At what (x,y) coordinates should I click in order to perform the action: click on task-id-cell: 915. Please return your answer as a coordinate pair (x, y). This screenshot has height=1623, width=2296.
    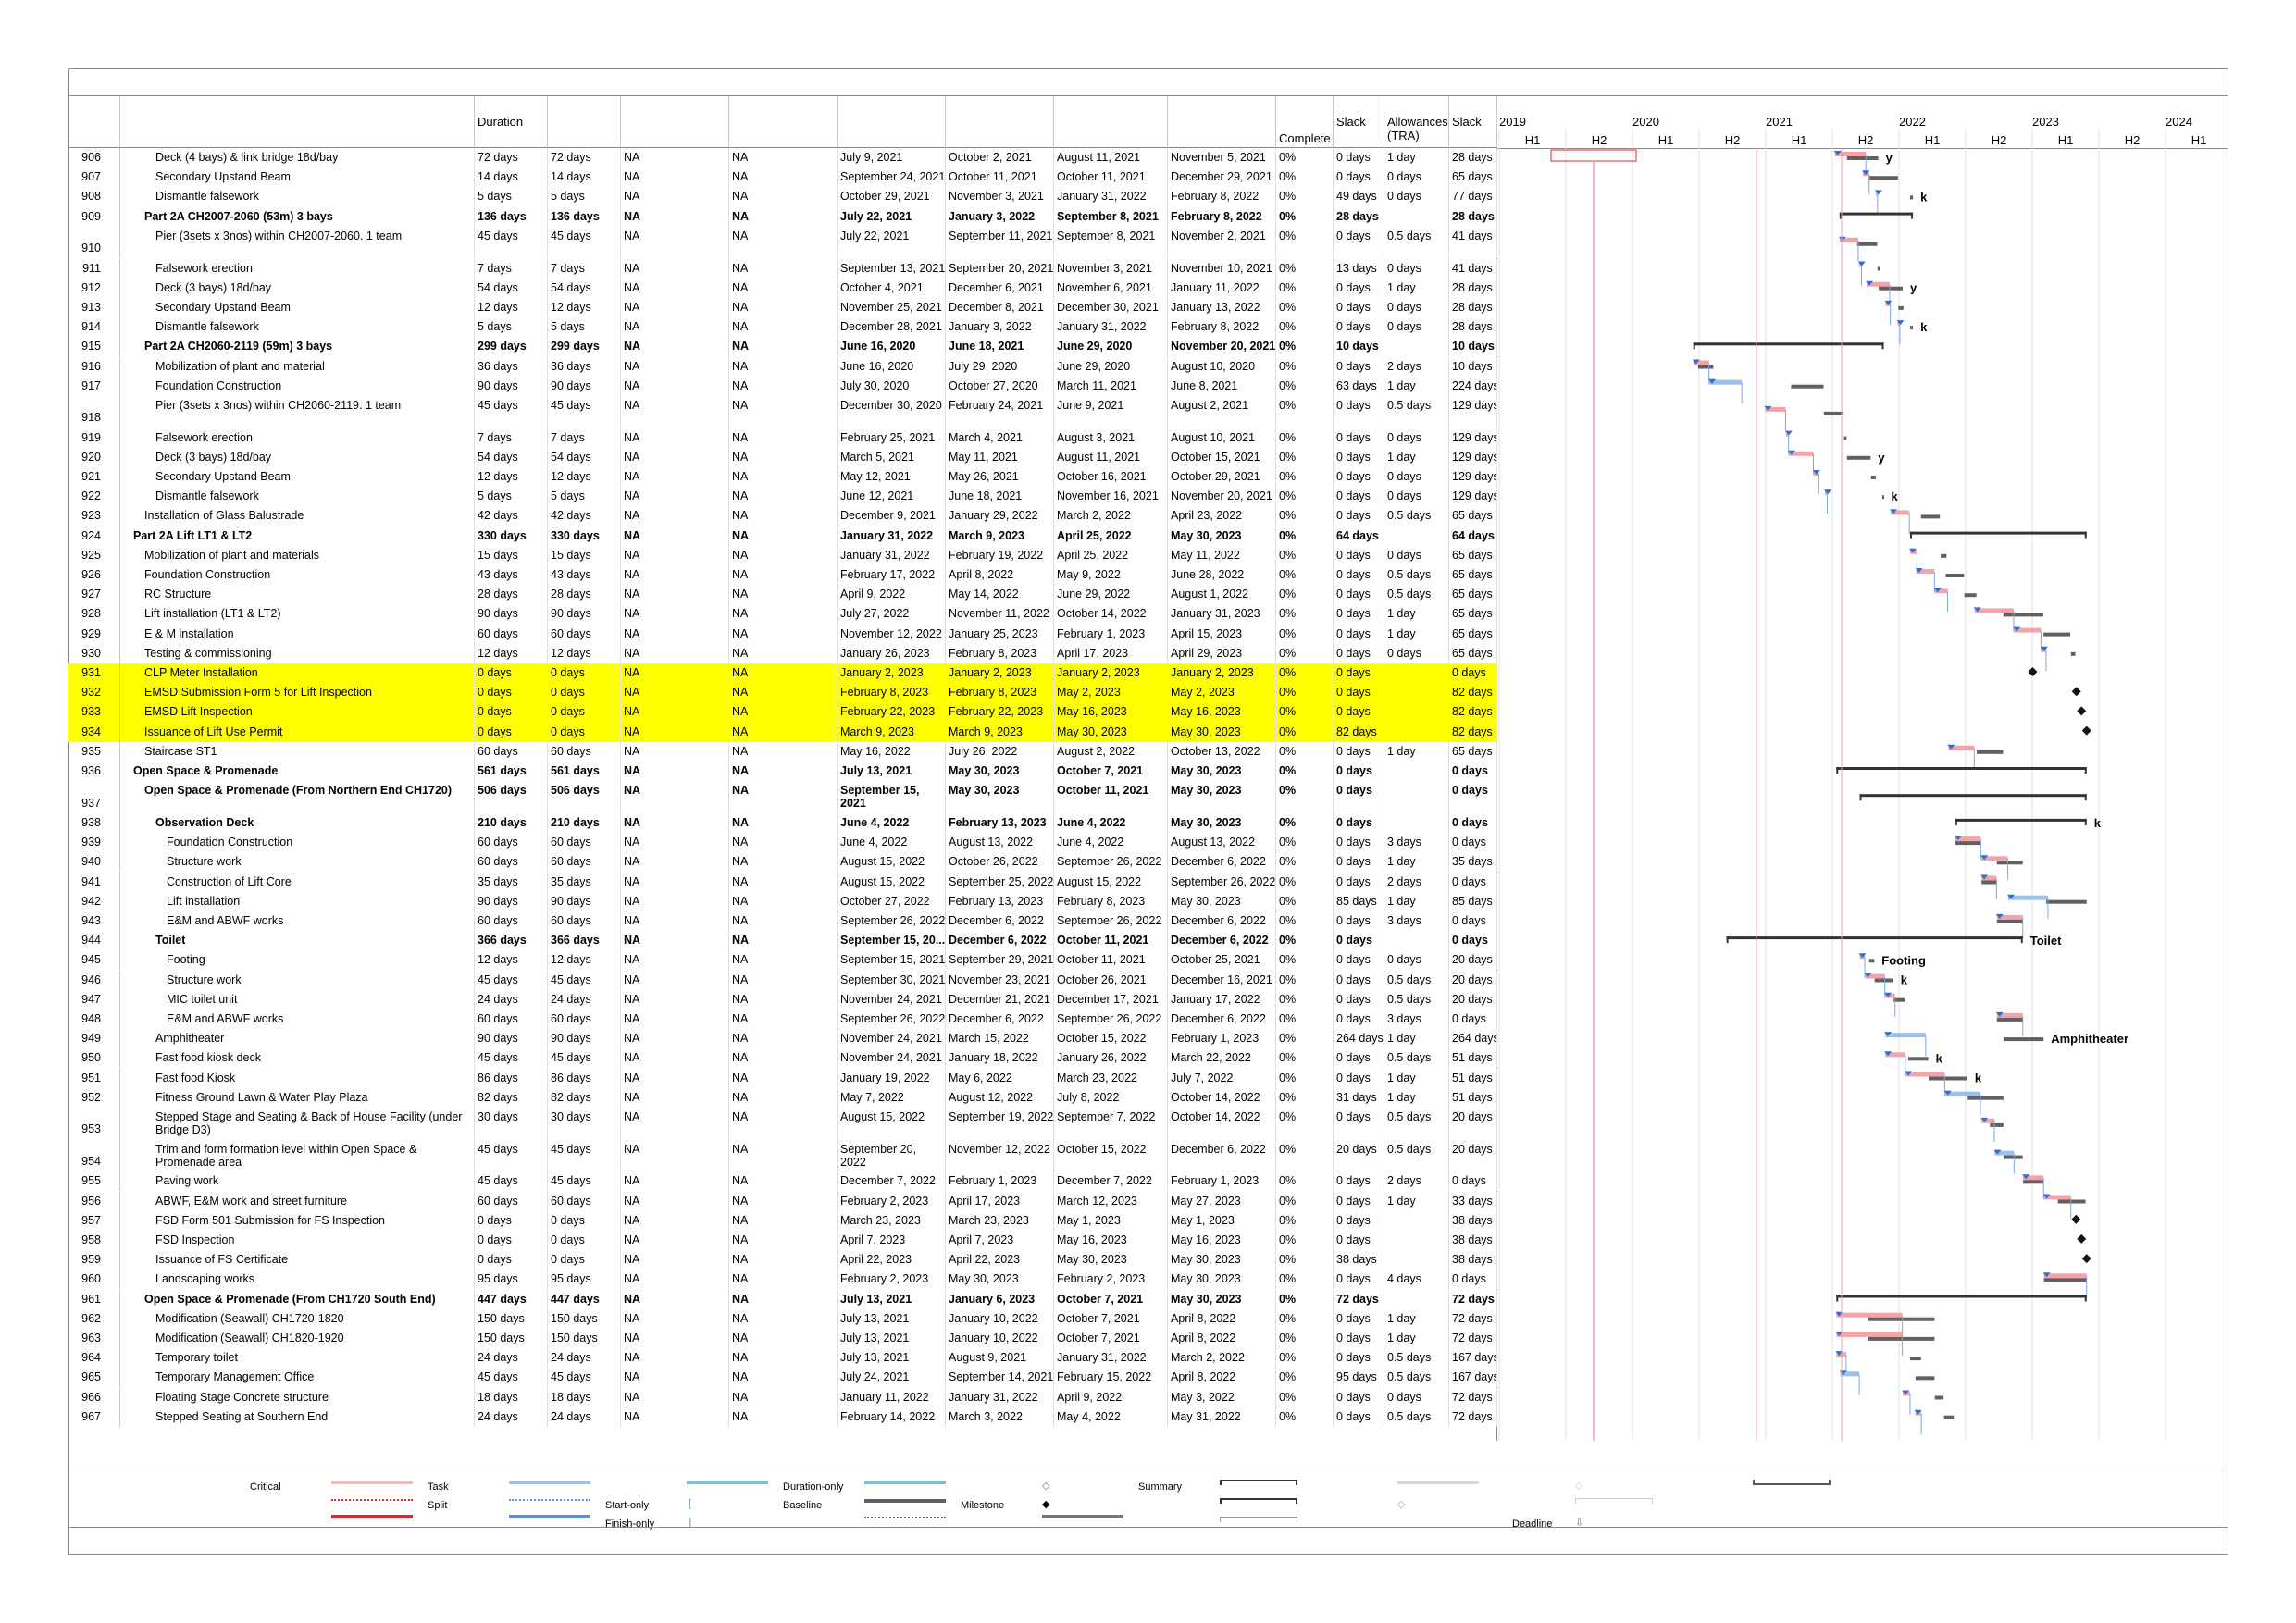
    Looking at the image, I should click on (94, 347).